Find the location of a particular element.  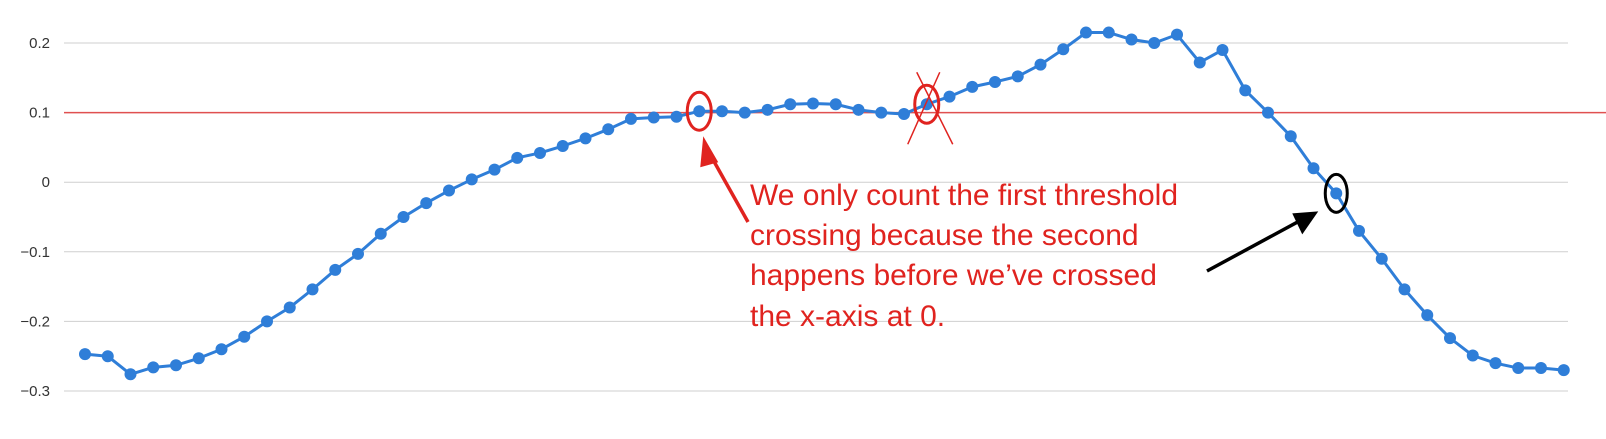

y-tick-label: 0 is located at coordinates (46, 182).